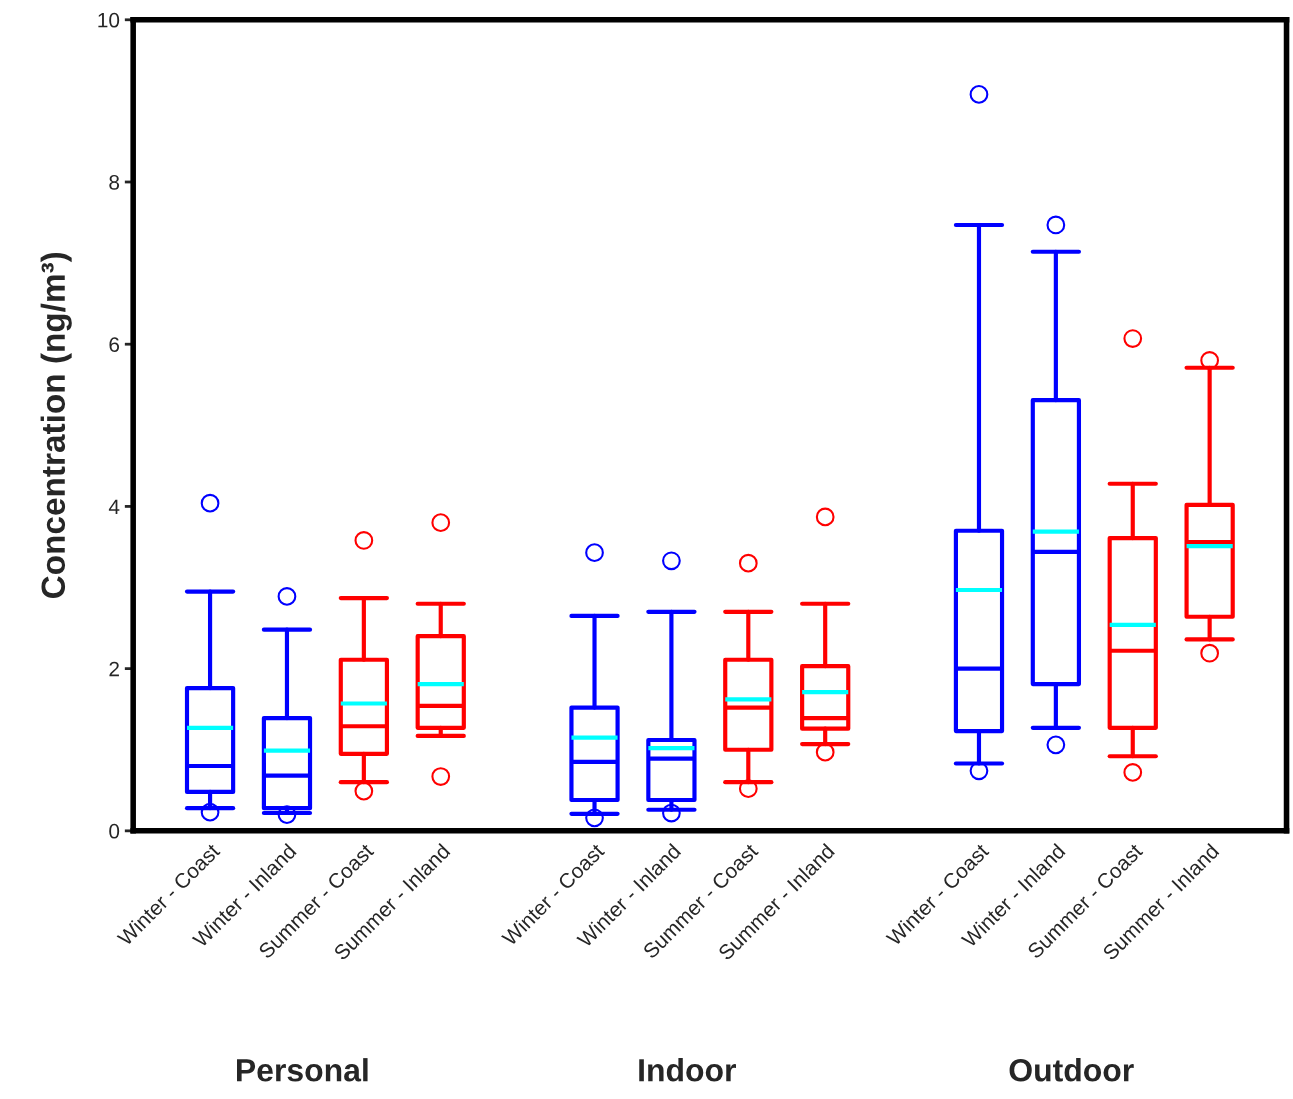 The width and height of the screenshot is (1293, 1099). Describe the element at coordinates (302, 1070) in the screenshot. I see `text: Personal` at that location.